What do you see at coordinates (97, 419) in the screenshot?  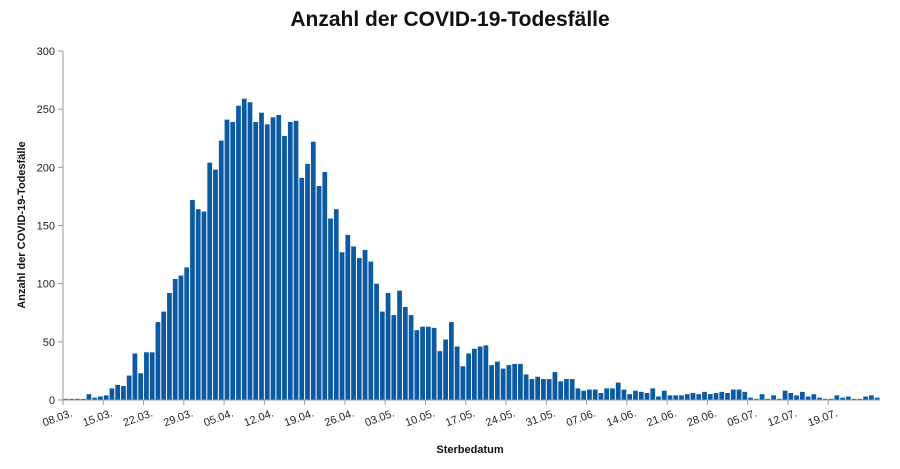 I see `x-tick-label: 15.03.` at bounding box center [97, 419].